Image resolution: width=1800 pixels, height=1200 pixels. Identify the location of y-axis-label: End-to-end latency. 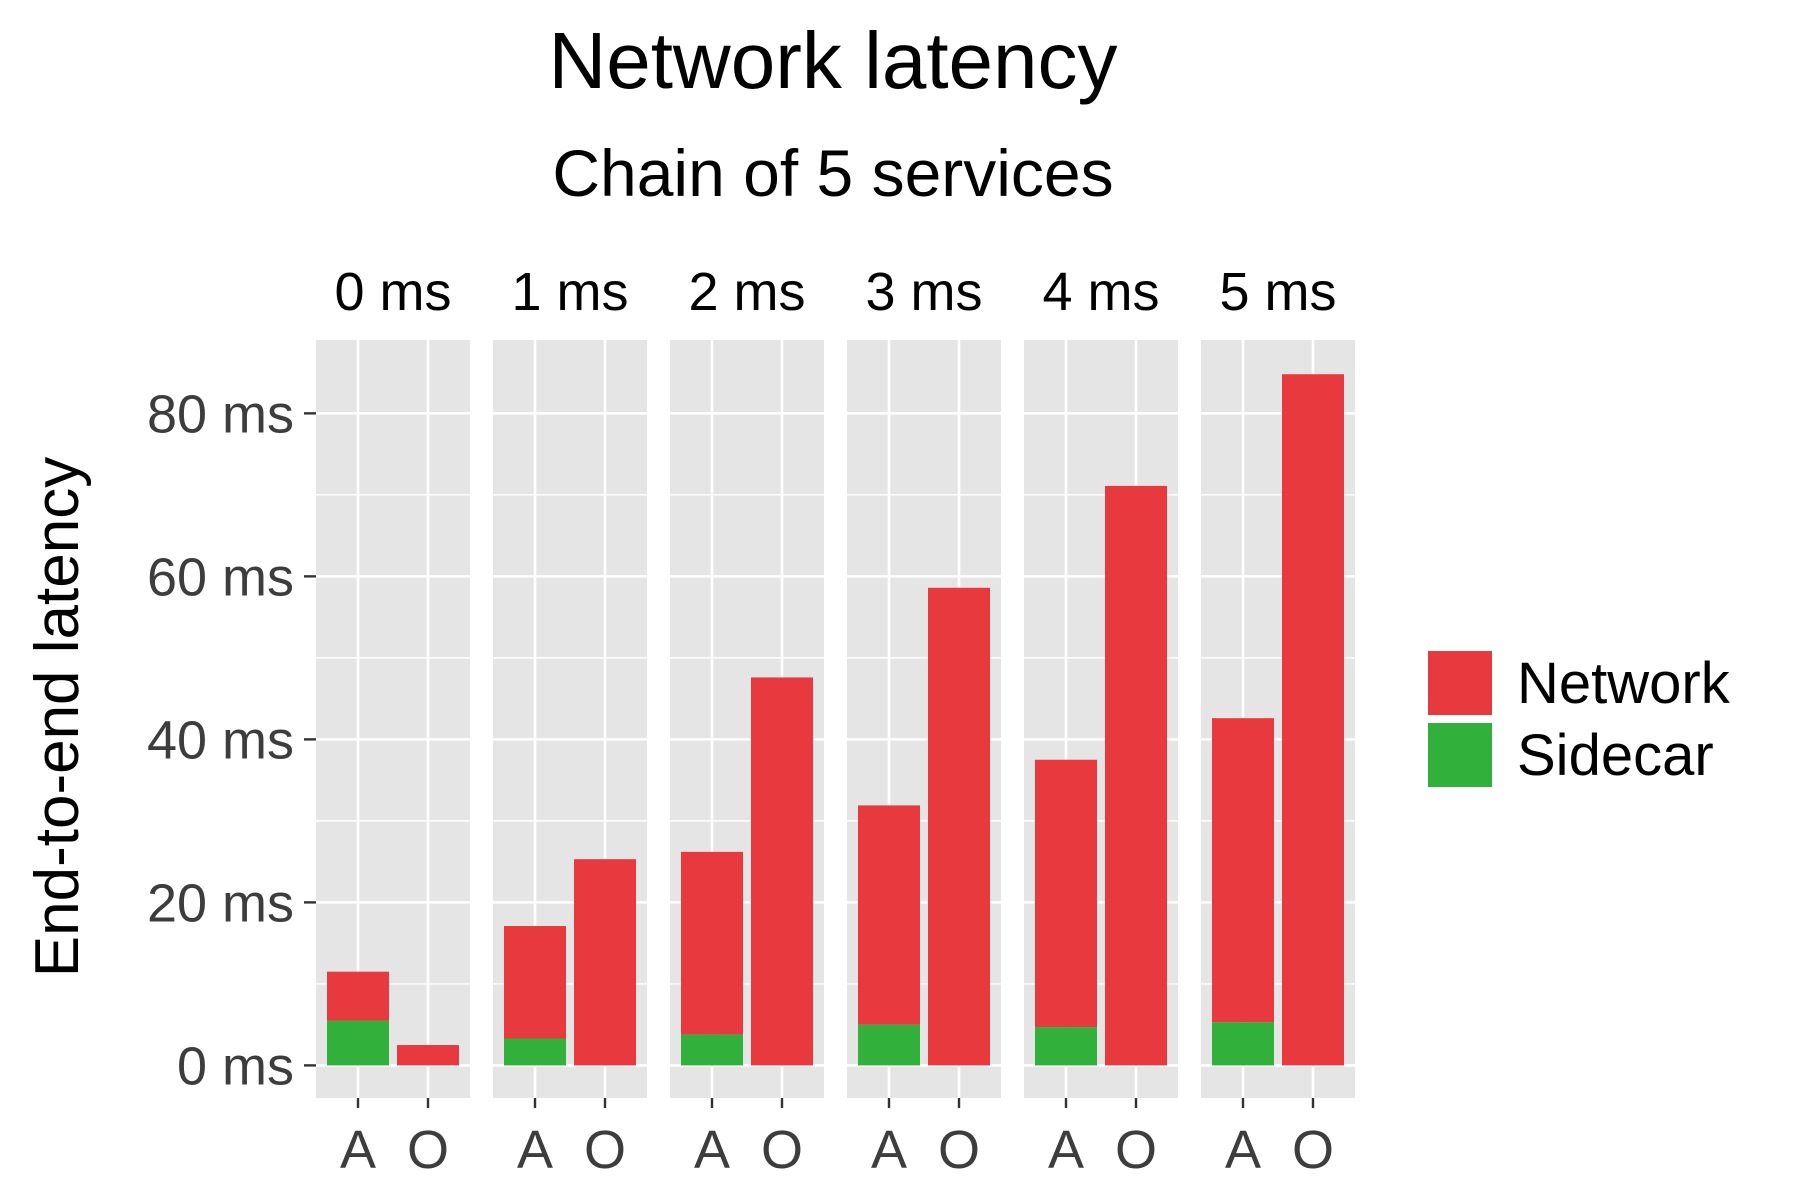
(57, 717).